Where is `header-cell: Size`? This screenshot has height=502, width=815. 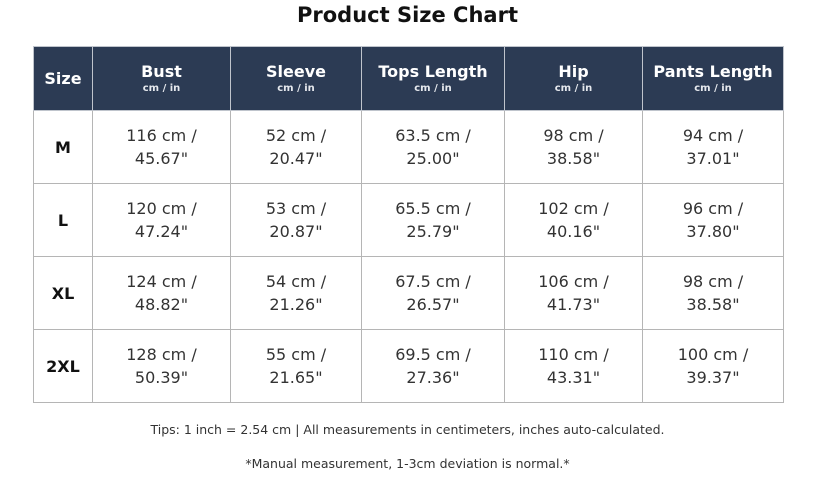 header-cell: Size is located at coordinates (63, 78).